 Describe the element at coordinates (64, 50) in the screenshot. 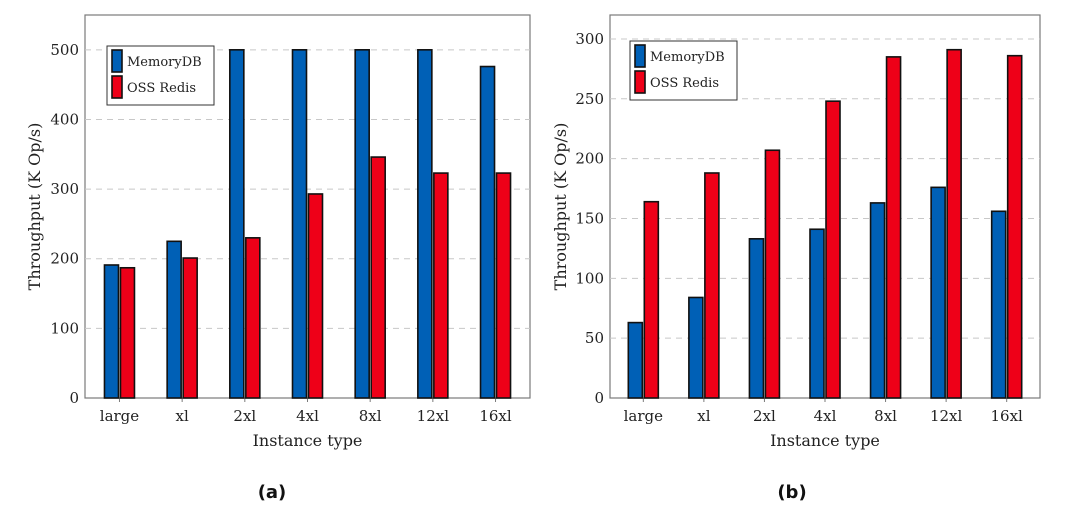

I see `y-tick-label: 500` at that location.